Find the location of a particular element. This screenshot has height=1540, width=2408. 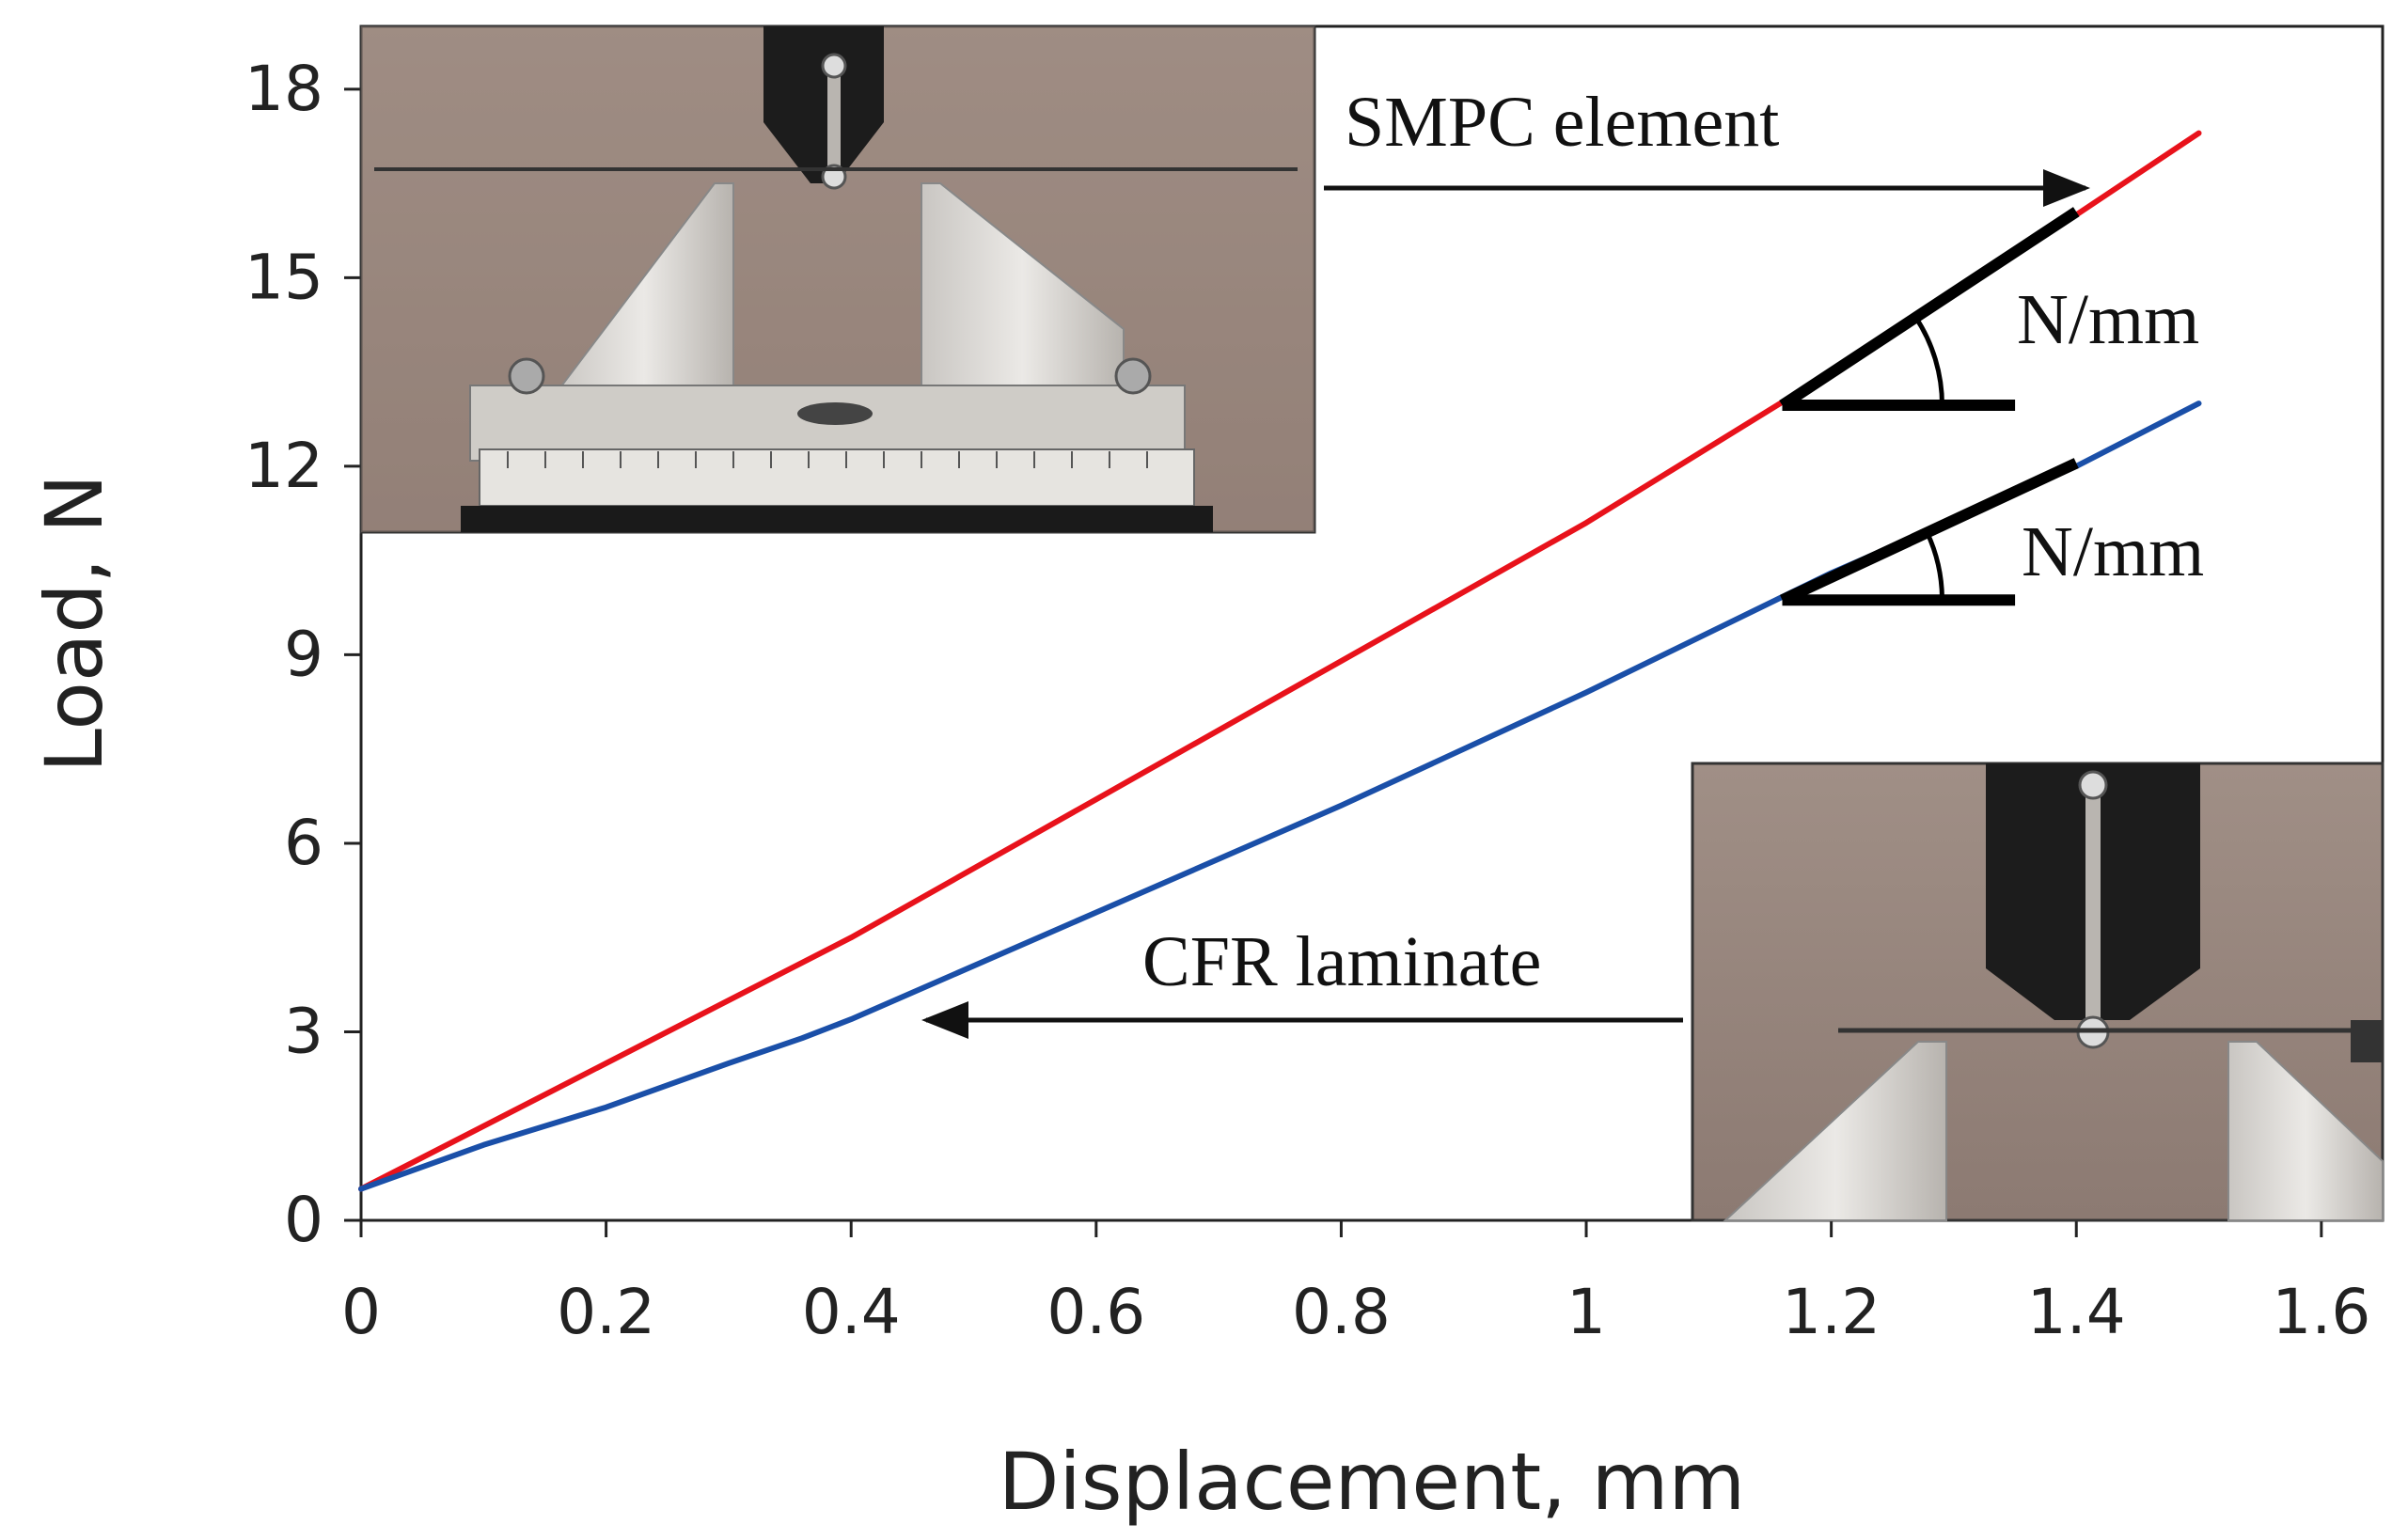

y-tick-label: 15 is located at coordinates (283, 277).